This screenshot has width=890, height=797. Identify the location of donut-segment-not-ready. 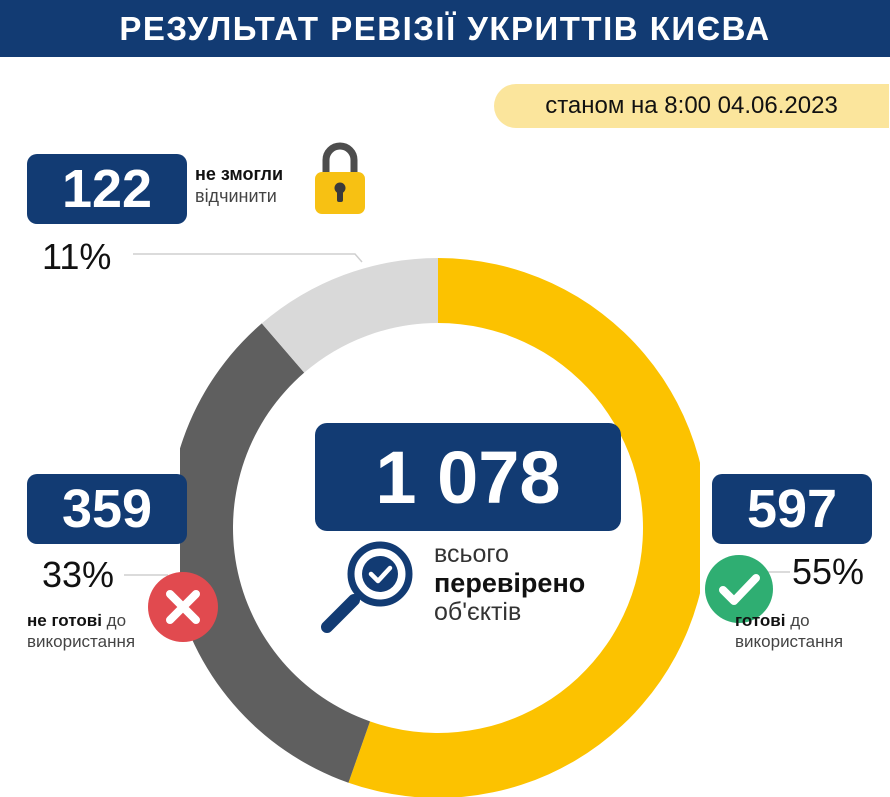
(275, 553).